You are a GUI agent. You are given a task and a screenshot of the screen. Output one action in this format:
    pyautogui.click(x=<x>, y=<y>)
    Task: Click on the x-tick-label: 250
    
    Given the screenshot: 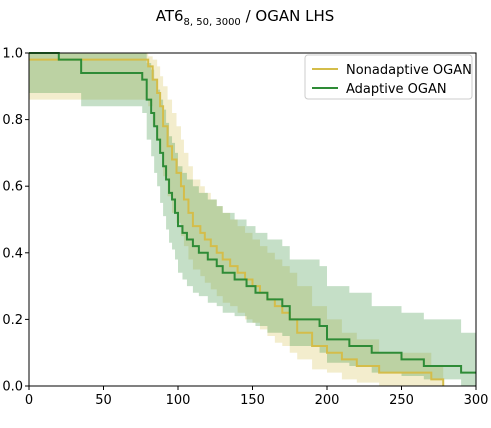 What is the action you would take?
    pyautogui.click(x=401, y=400)
    